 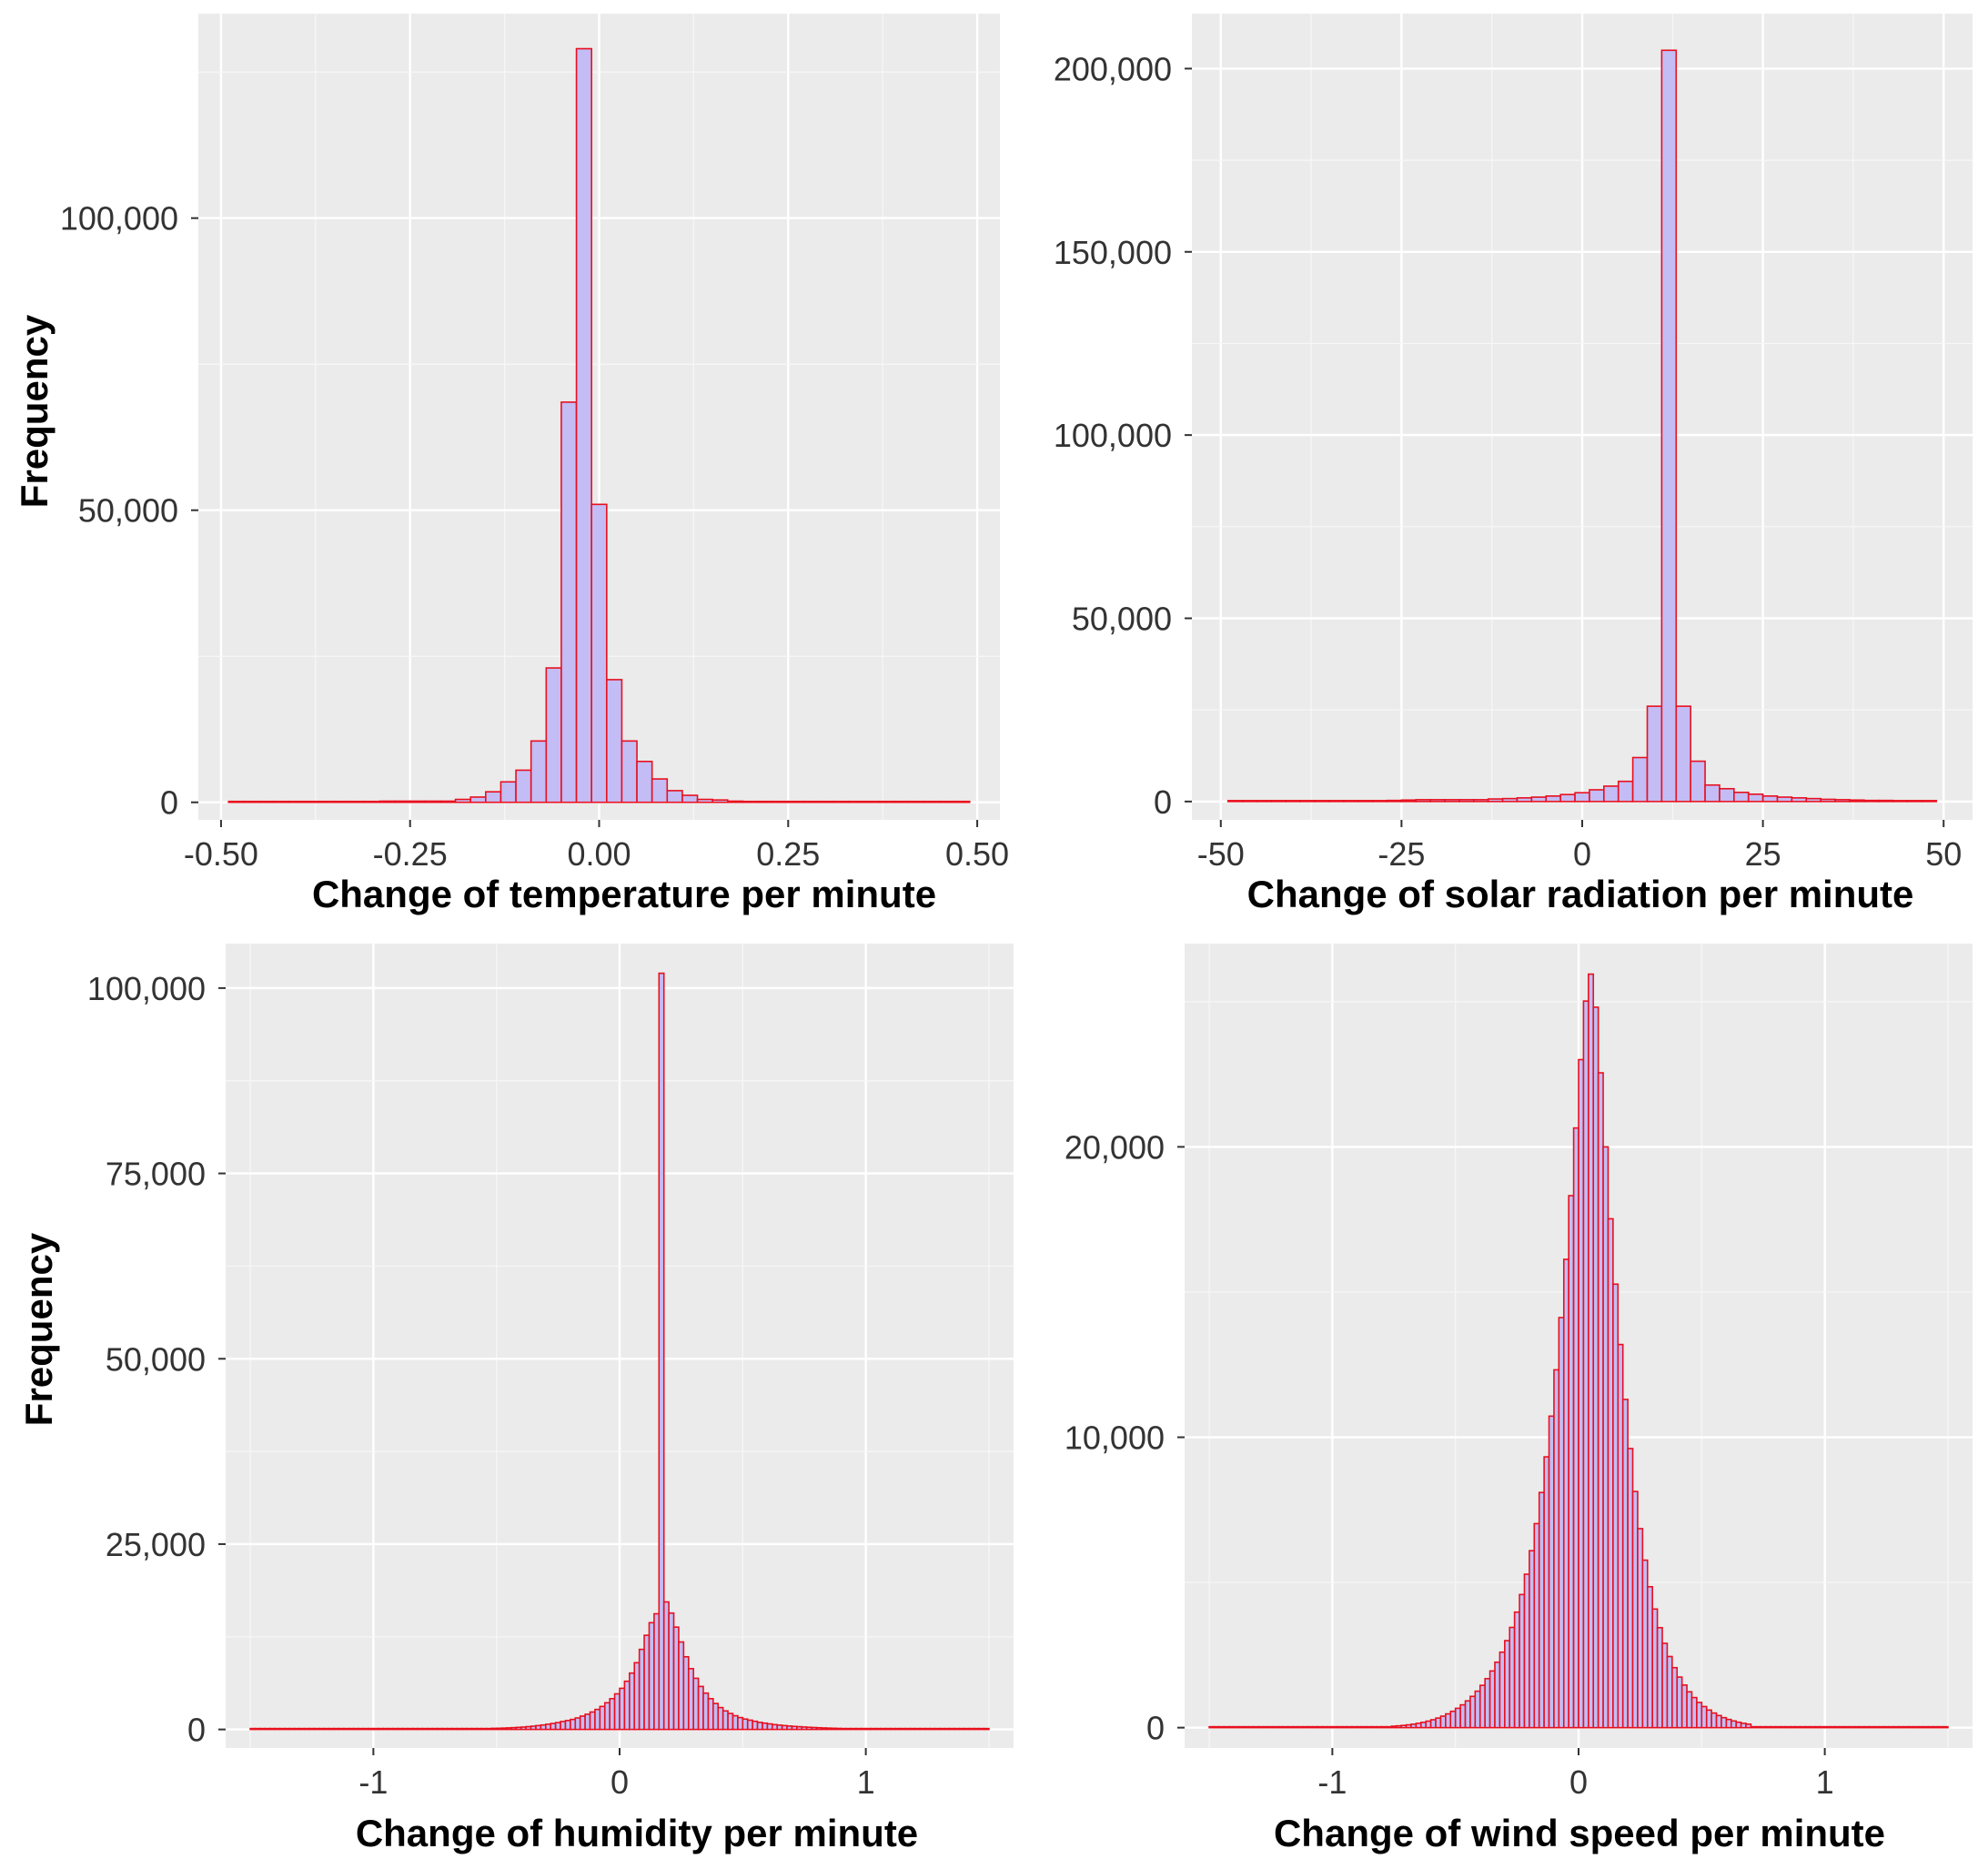 I want to click on y-axis-title: Frequency, so click(x=34, y=411).